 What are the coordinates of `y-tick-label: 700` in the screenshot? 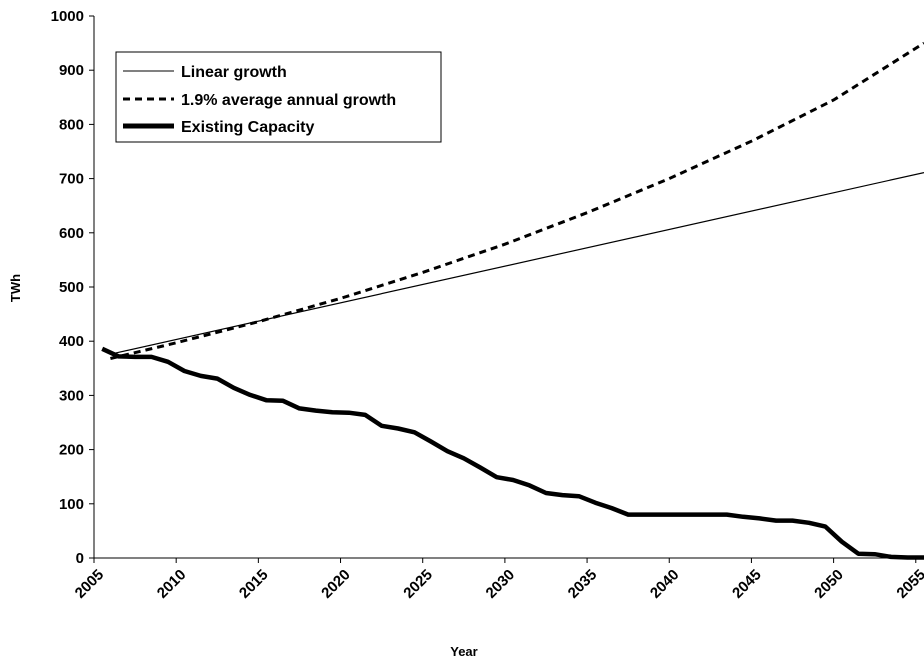 It's located at (71, 179).